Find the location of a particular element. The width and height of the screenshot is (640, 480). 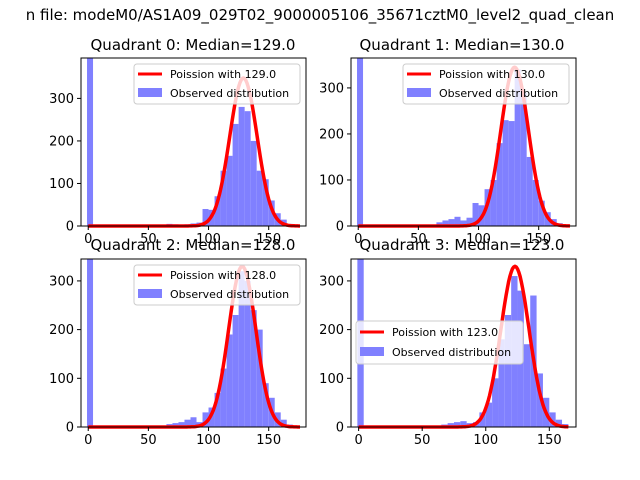

legend-poisson-label: Poission with 129.0 is located at coordinates (223, 74).